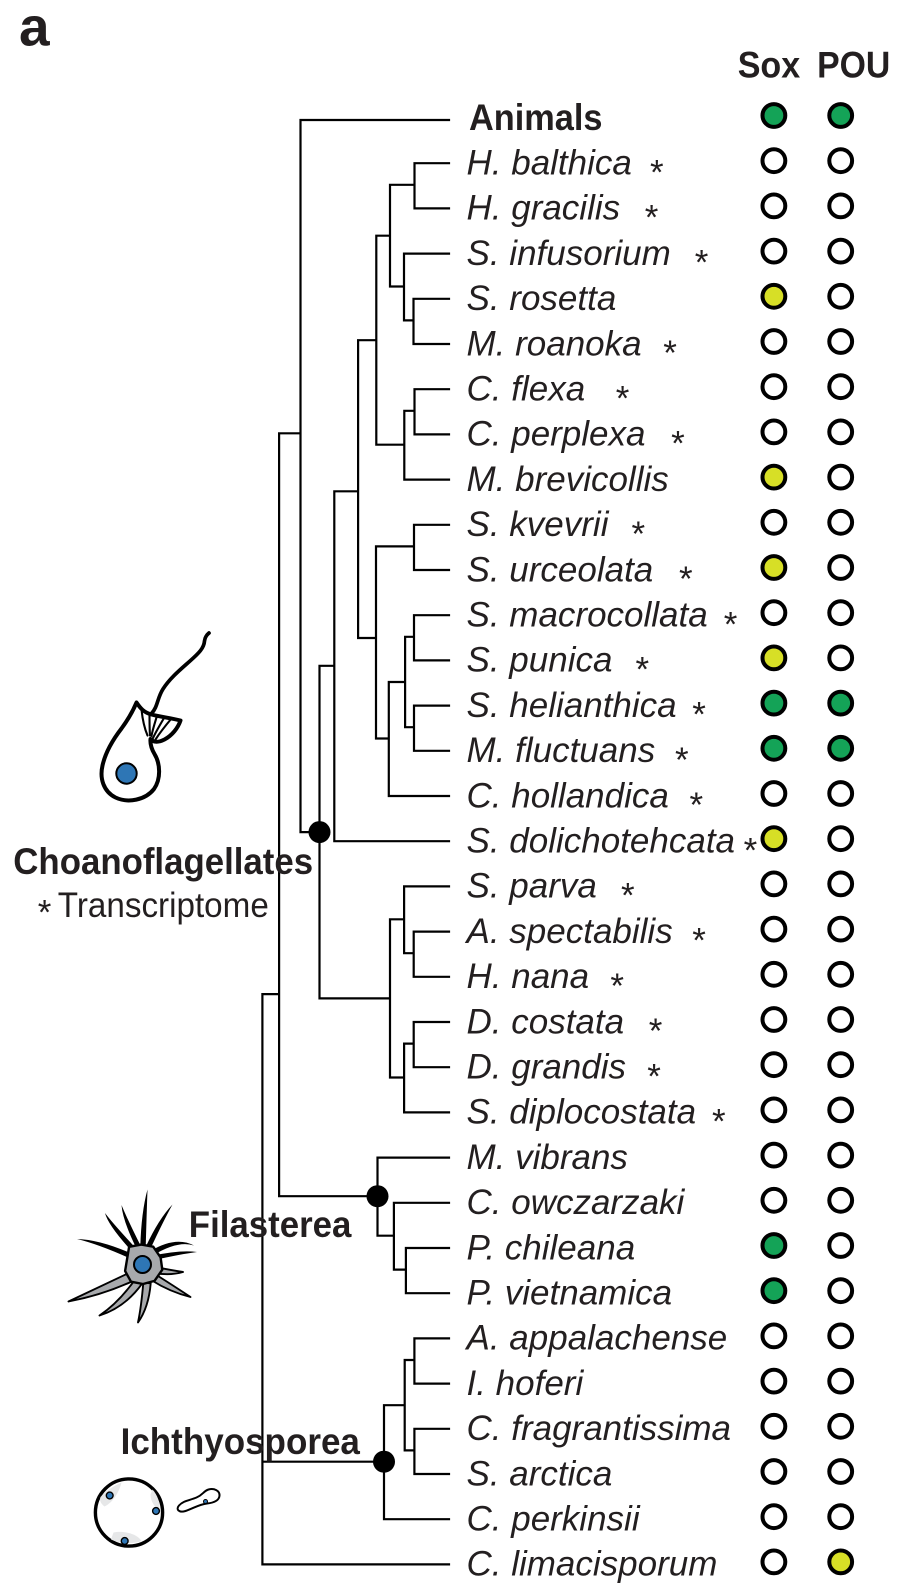 Image resolution: width=910 pixels, height=1592 pixels. What do you see at coordinates (561, 750) in the screenshot?
I see `svg-text: M. fluctuans` at bounding box center [561, 750].